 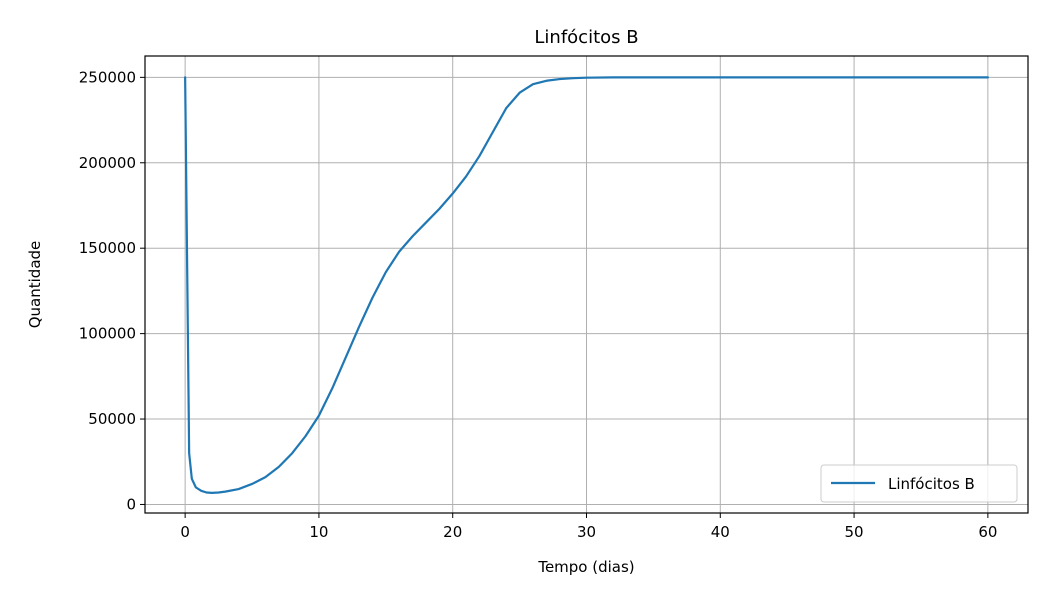 What do you see at coordinates (586, 532) in the screenshot?
I see `x-tick-label: 30` at bounding box center [586, 532].